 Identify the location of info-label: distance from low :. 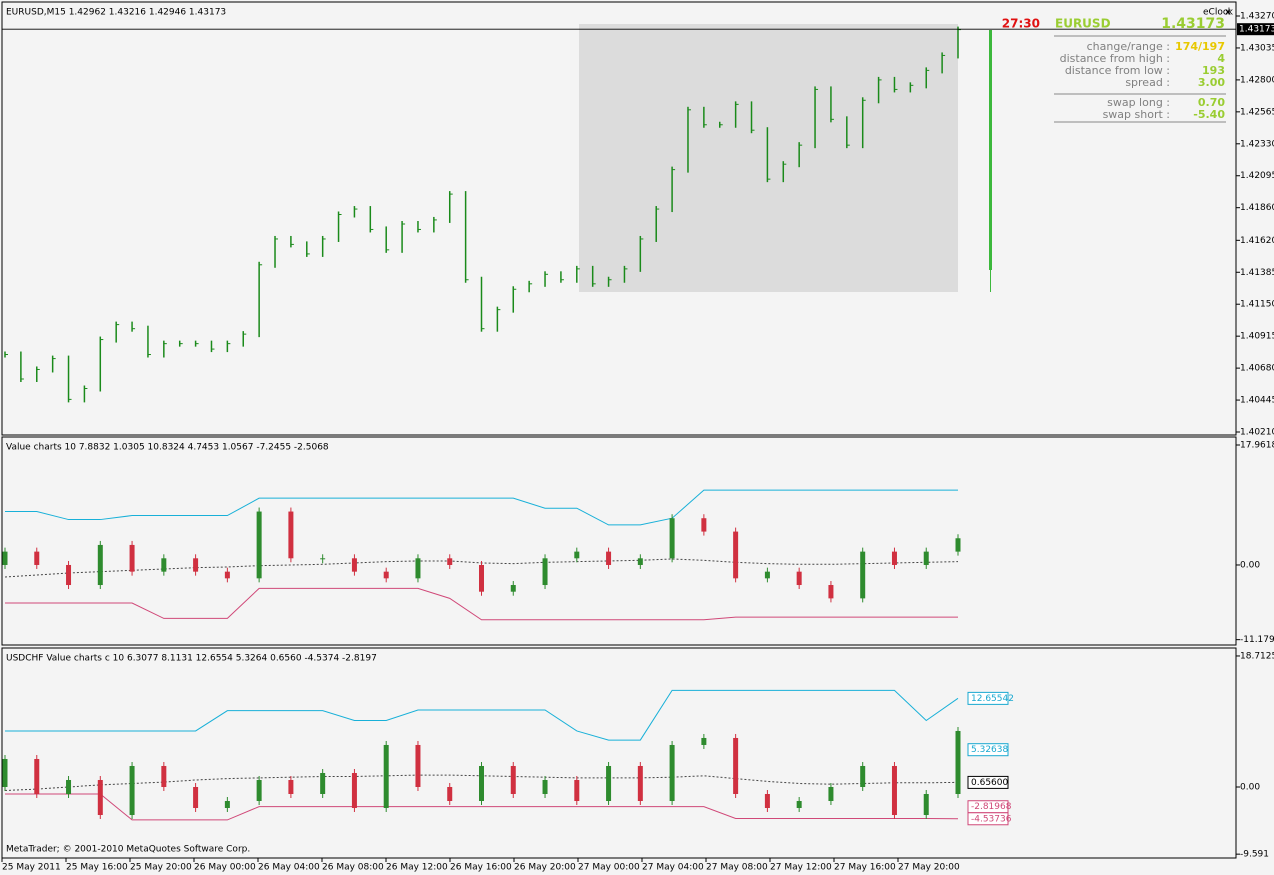
(1117, 70).